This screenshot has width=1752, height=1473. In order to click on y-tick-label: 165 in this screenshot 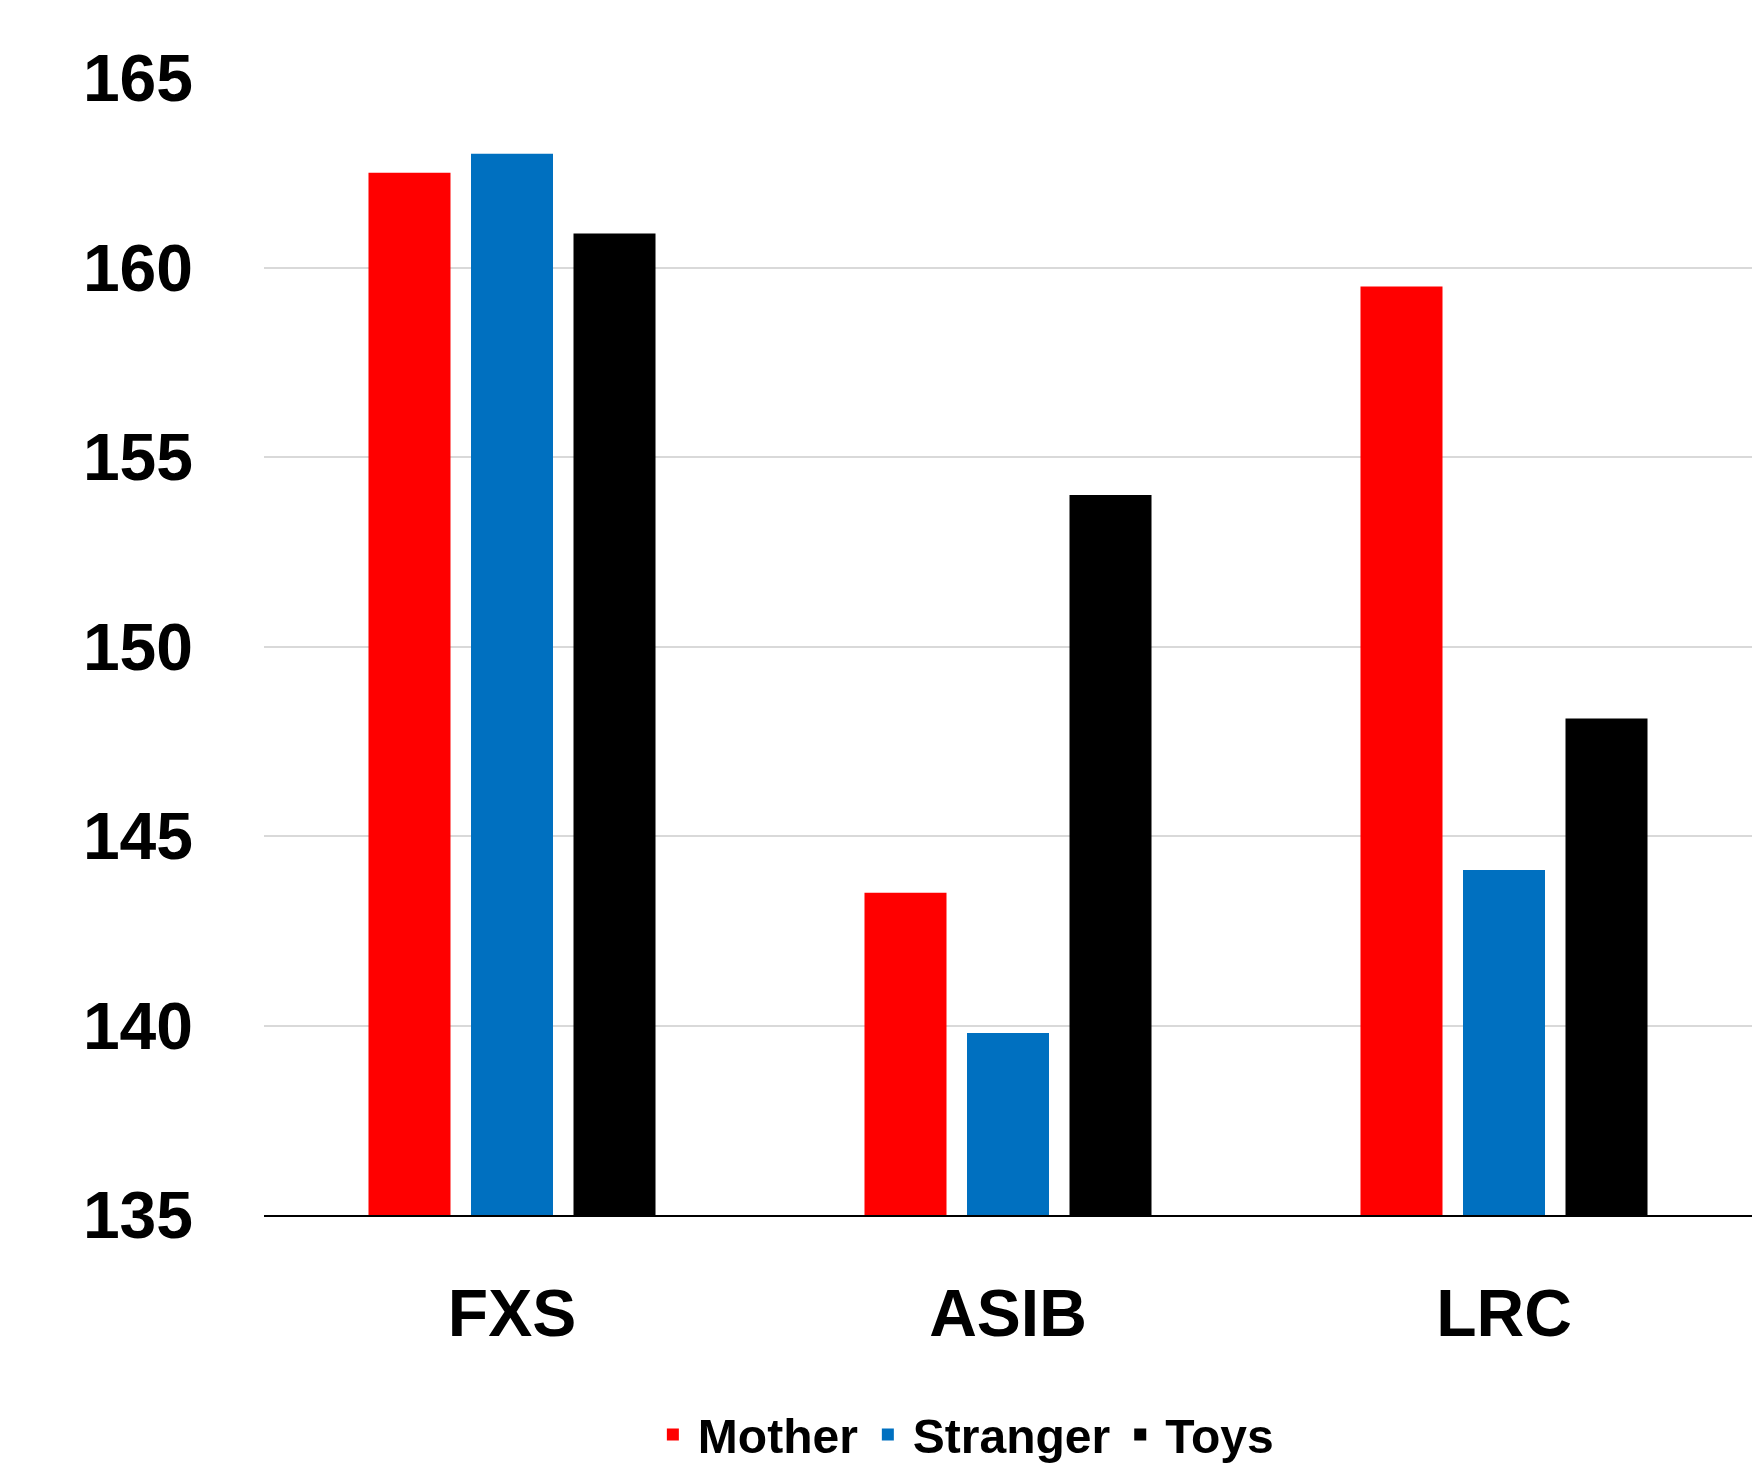, I will do `click(137, 78)`.